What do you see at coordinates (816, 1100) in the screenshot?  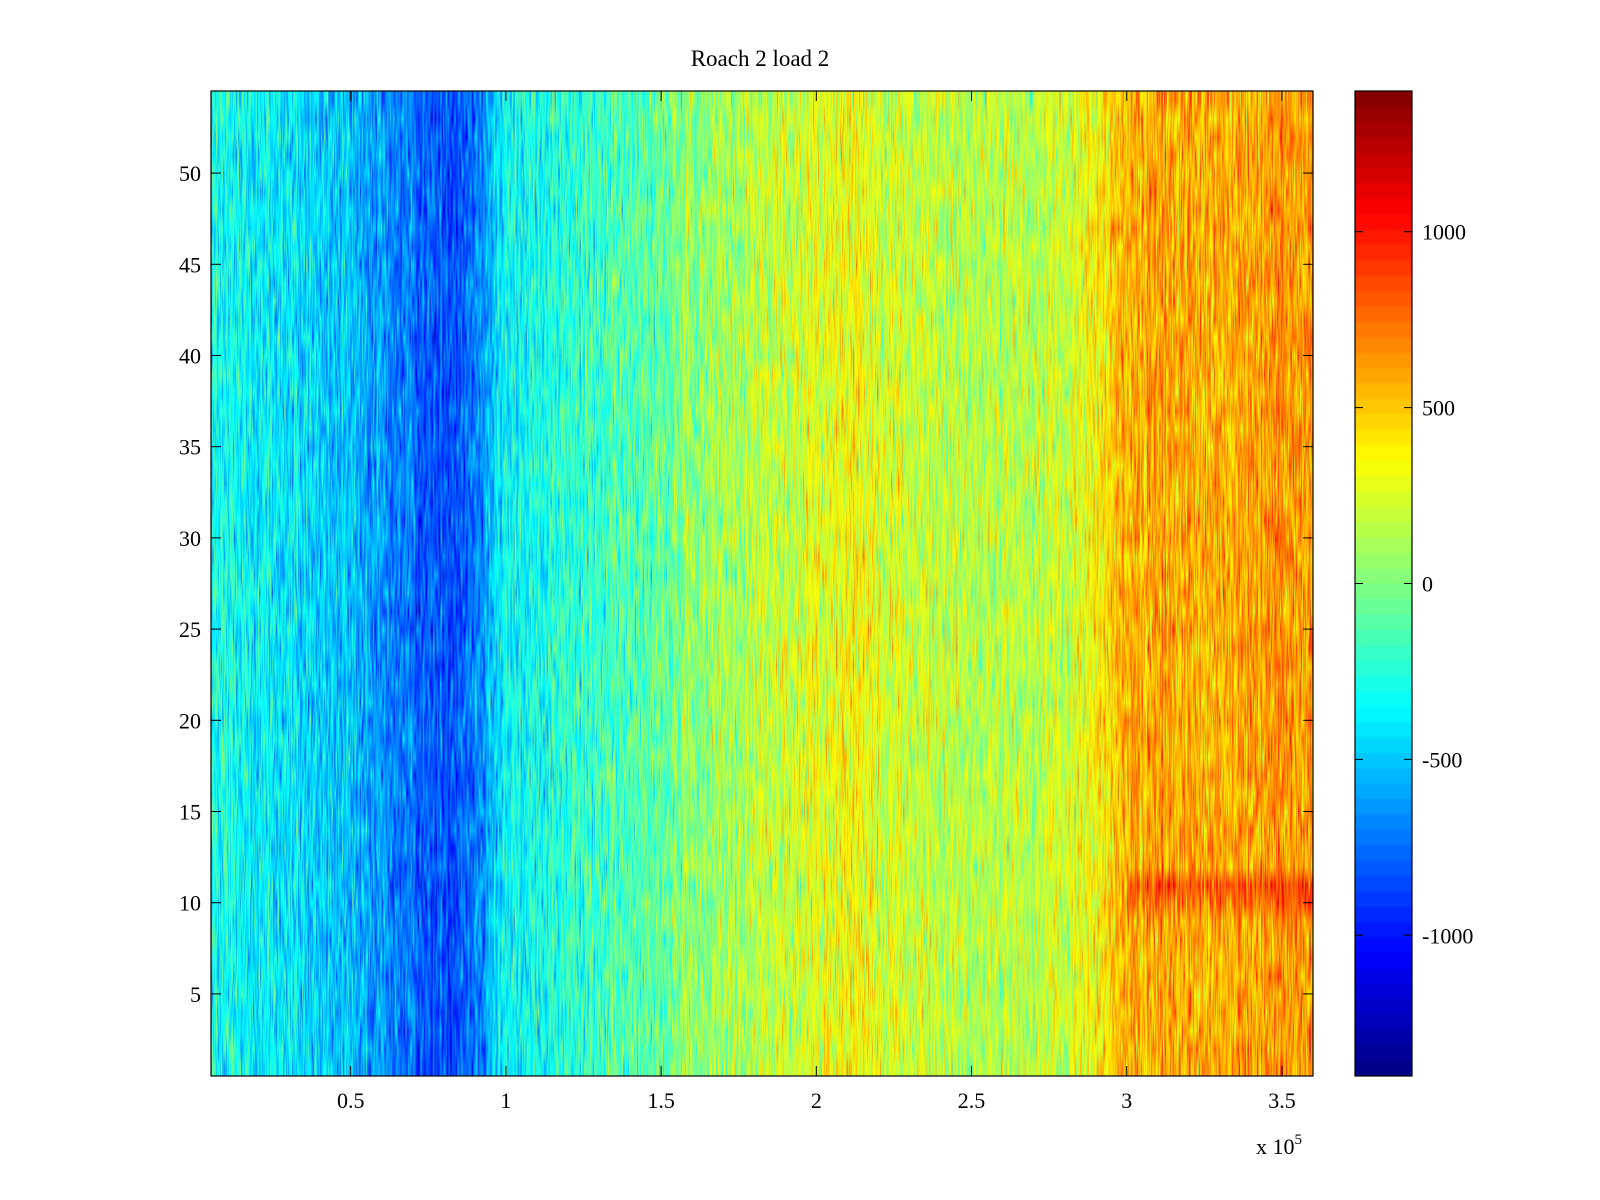 I see `x-tick-label: 2` at bounding box center [816, 1100].